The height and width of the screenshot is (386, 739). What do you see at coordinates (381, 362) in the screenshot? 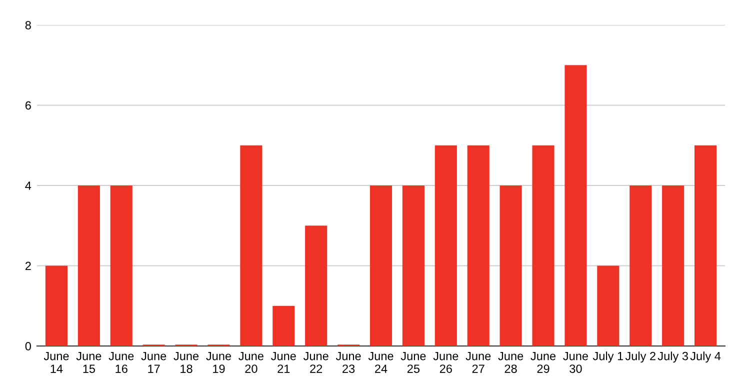
I see `x-tick-label: June 24` at bounding box center [381, 362].